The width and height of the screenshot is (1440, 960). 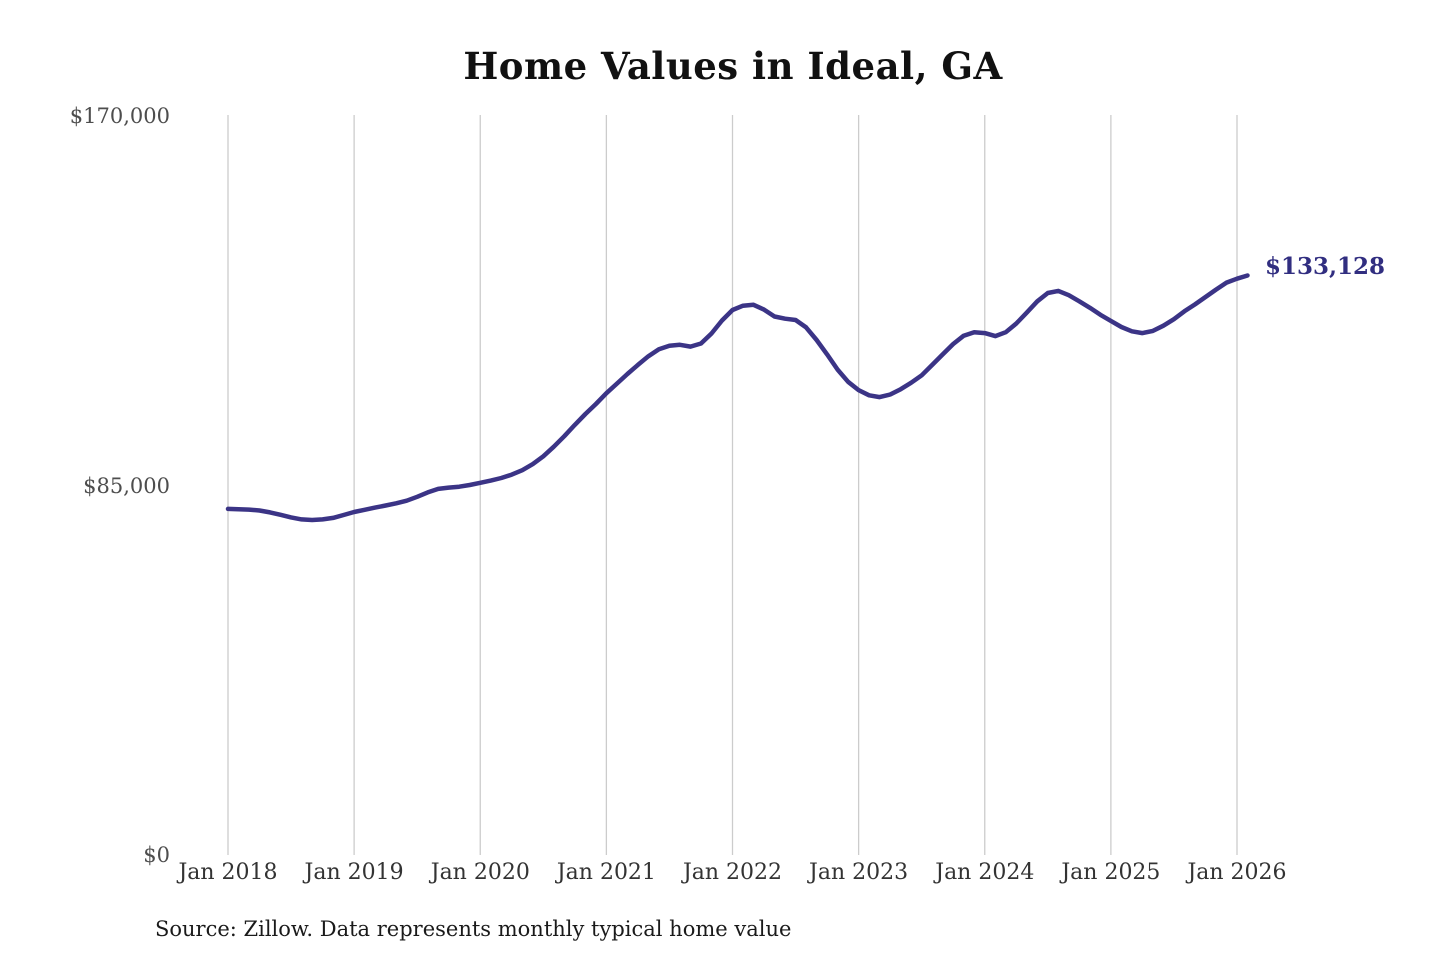 I want to click on x-axis-tick-jan-2024: Jan 2024, so click(x=985, y=872).